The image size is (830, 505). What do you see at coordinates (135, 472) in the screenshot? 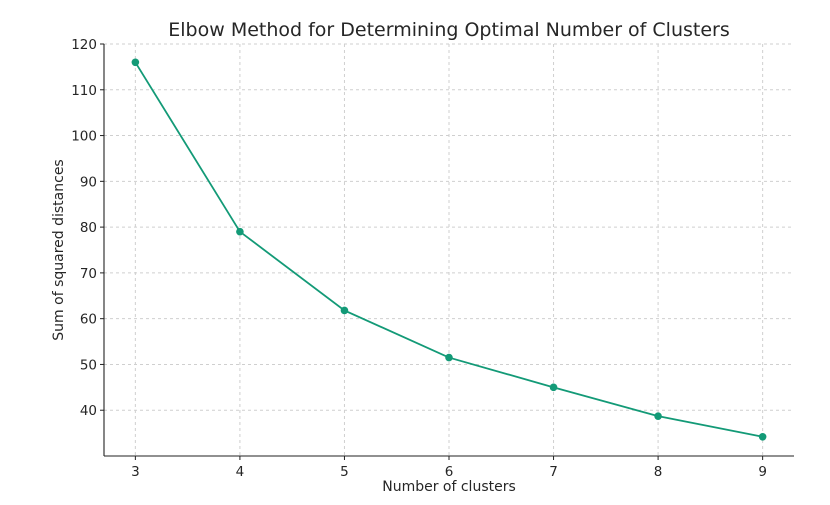
I see `x-tick-label: 3` at bounding box center [135, 472].